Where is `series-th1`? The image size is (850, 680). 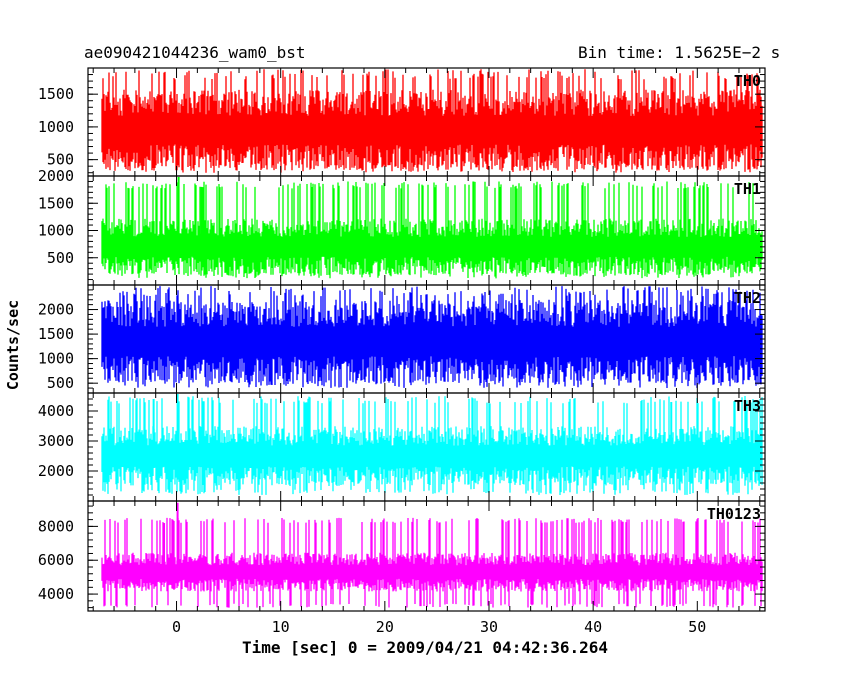 series-th1 is located at coordinates (432, 230).